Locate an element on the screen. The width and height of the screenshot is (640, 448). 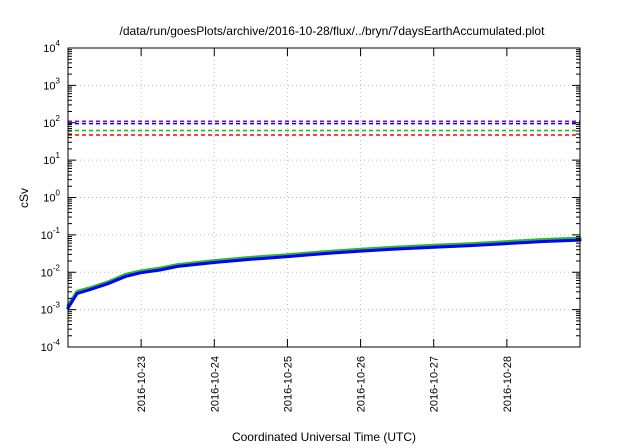
data-series is located at coordinates (324, 273).